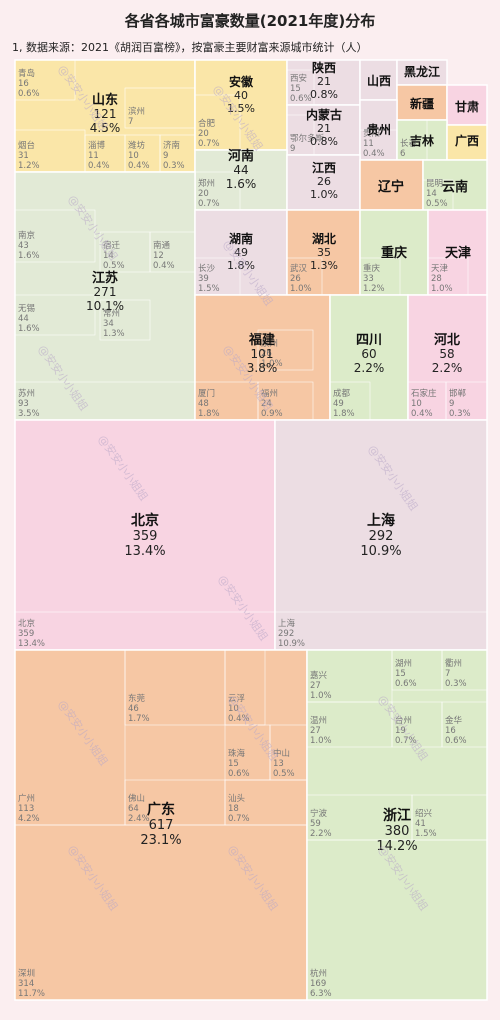  What do you see at coordinates (114, 266) in the screenshot?
I see `city-宿迁-pct: 0.5%` at bounding box center [114, 266].